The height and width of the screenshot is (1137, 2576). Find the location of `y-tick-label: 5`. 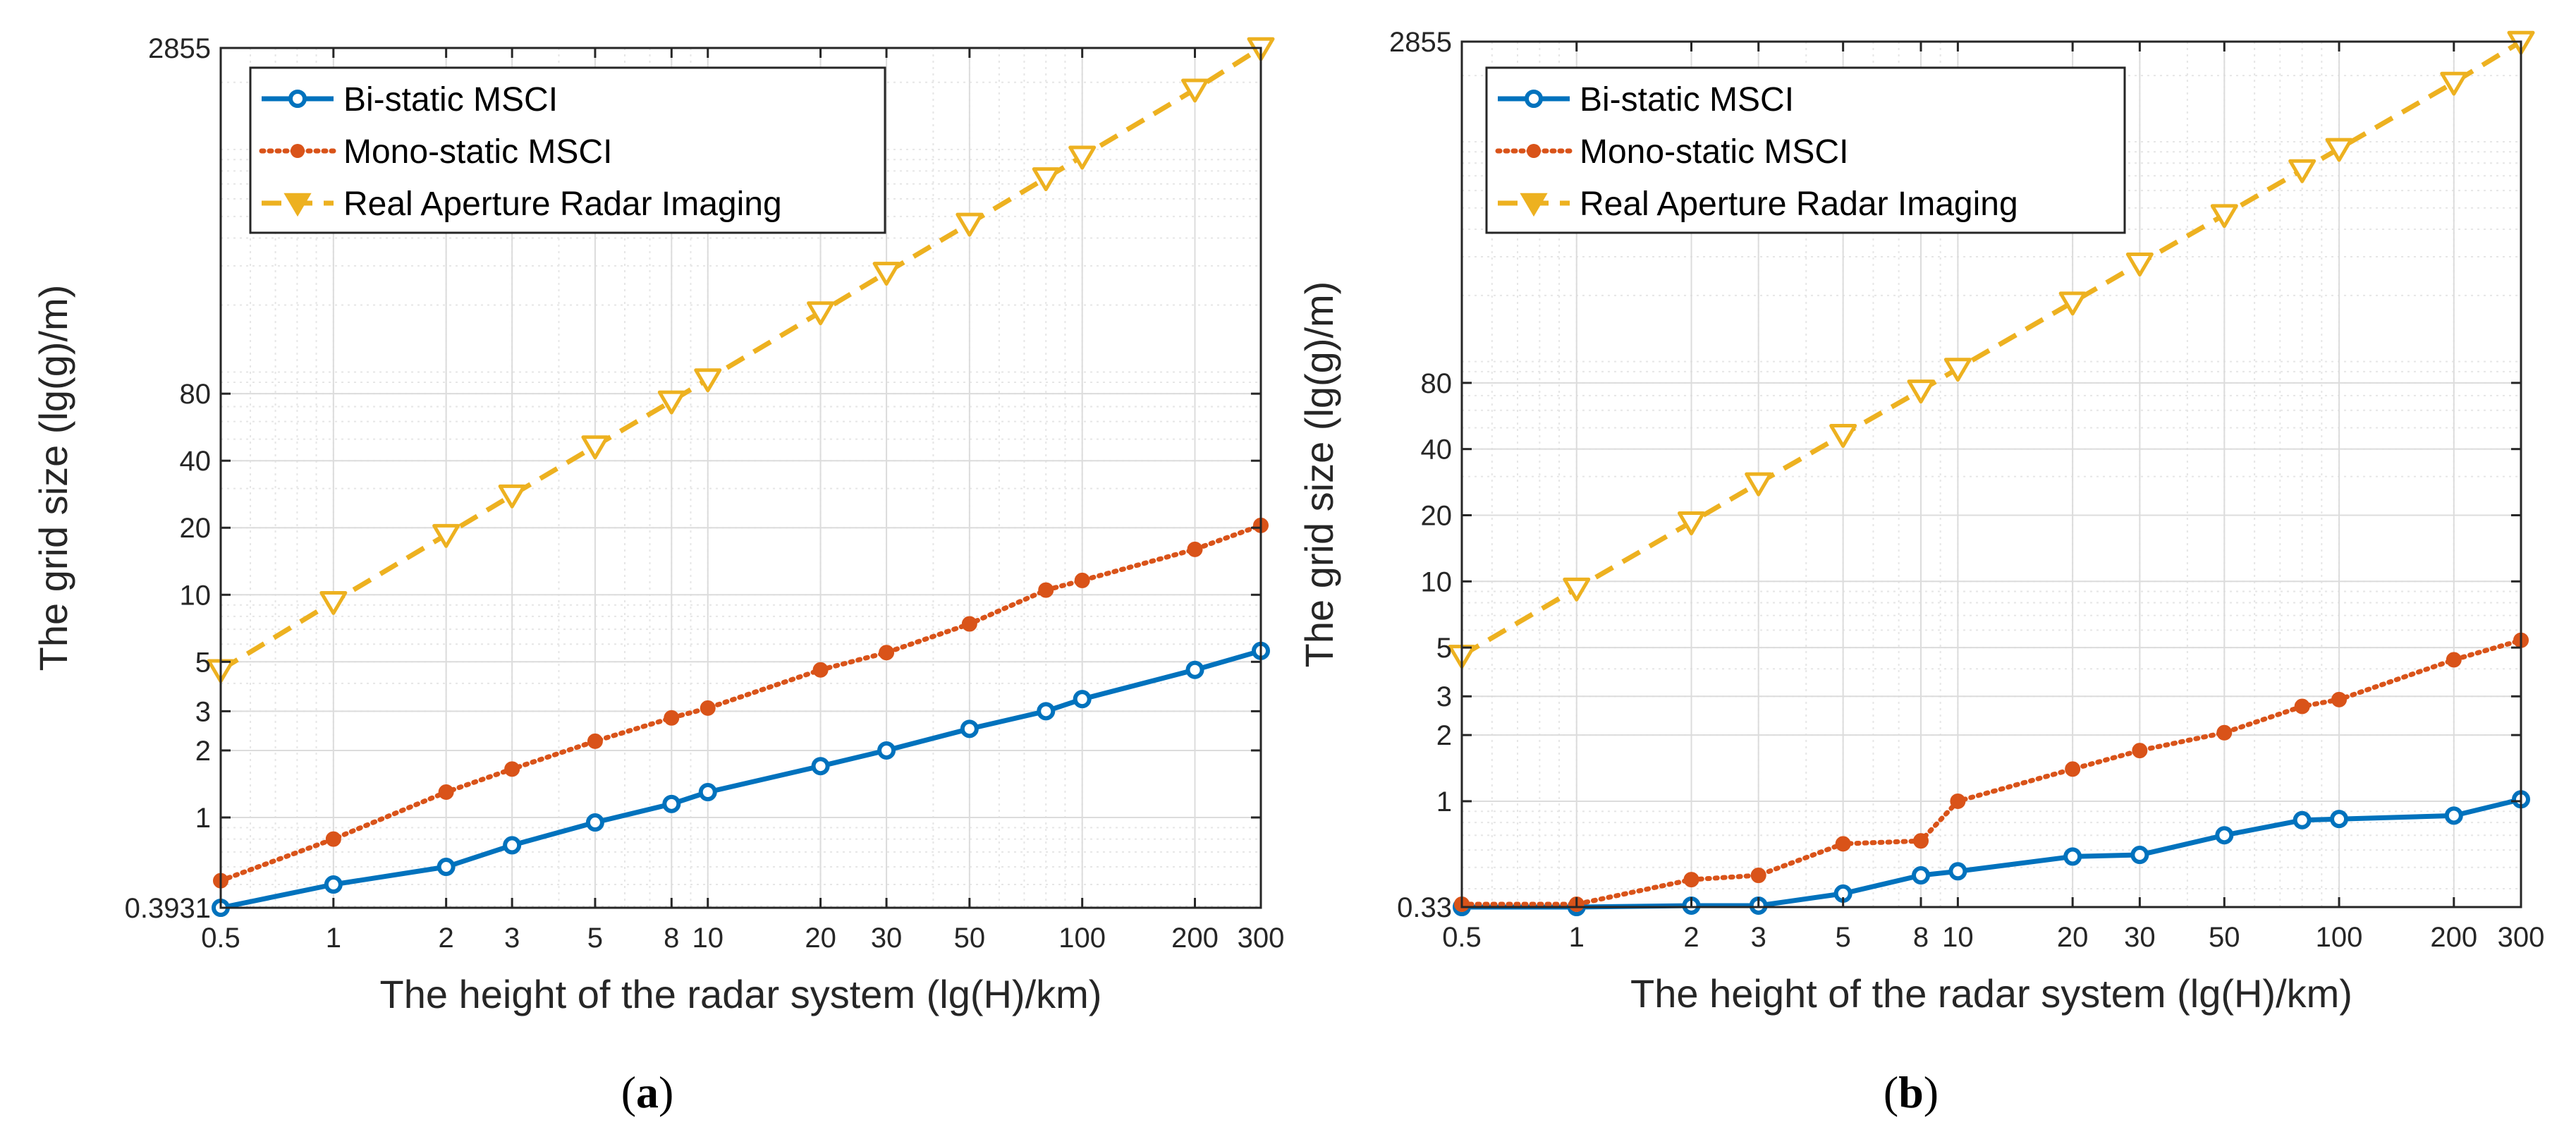

y-tick-label: 5 is located at coordinates (1444, 648).